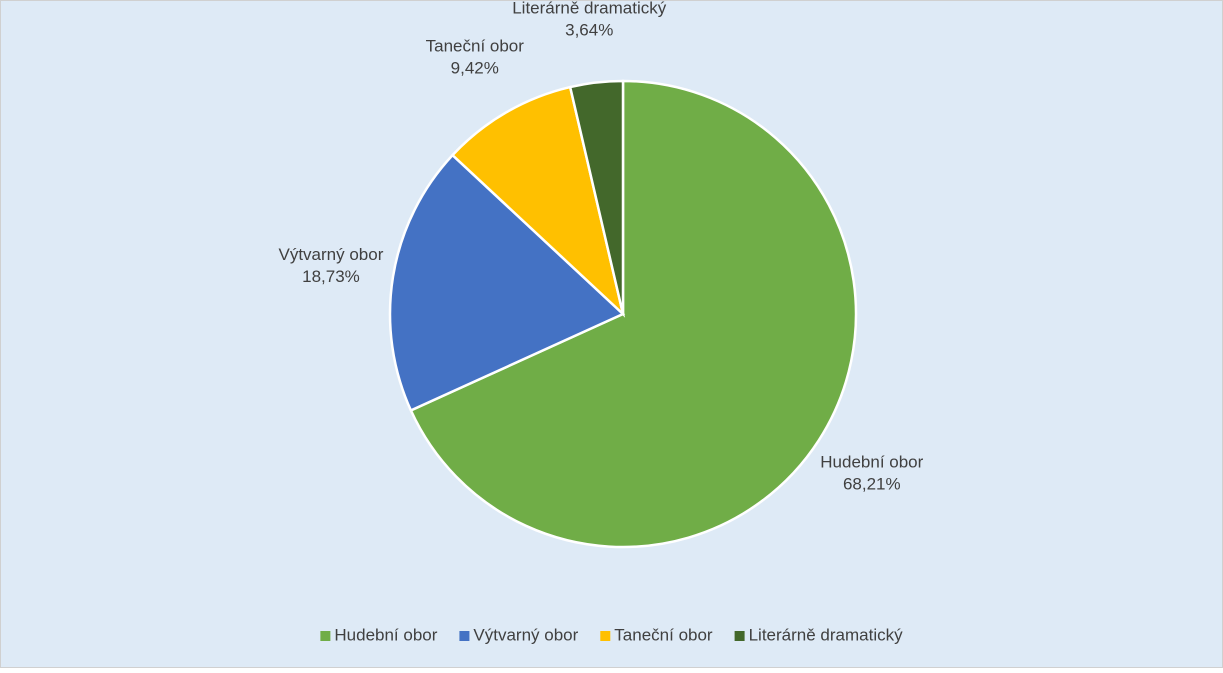 The height and width of the screenshot is (673, 1223). What do you see at coordinates (525, 634) in the screenshot?
I see `legend-label: Výtvarný obor` at bounding box center [525, 634].